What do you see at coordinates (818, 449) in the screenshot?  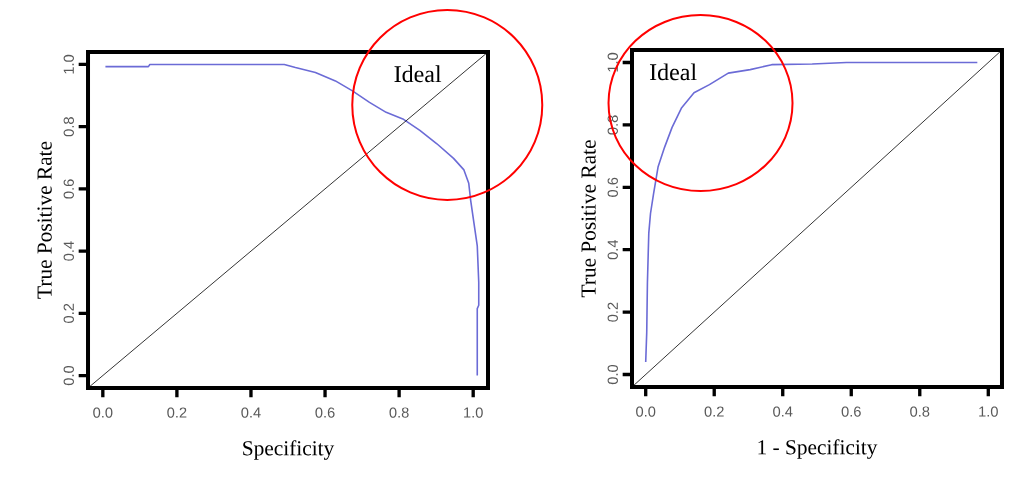 I see `x-axis-title: 1 - Specificity` at bounding box center [818, 449].